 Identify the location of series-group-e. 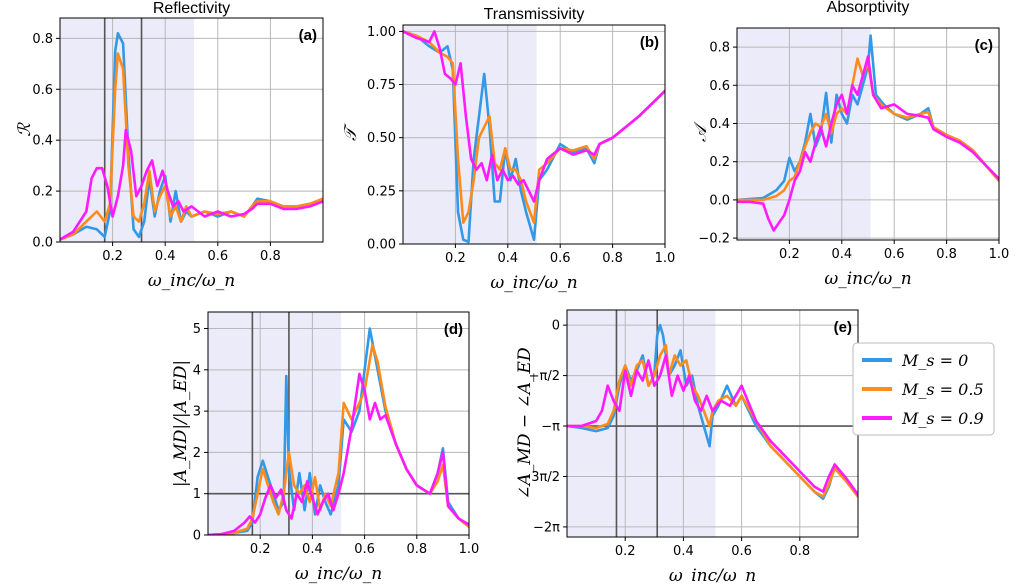
(712, 411).